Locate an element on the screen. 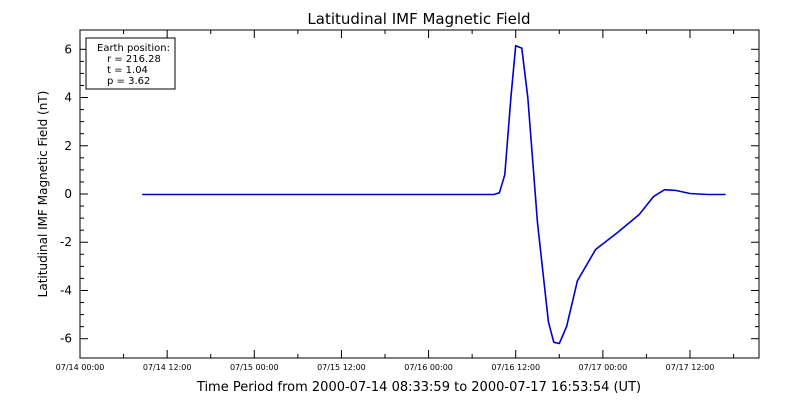 Image resolution: width=800 pixels, height=400 pixels. x-tick-label: 07/17 00:00 is located at coordinates (603, 367).